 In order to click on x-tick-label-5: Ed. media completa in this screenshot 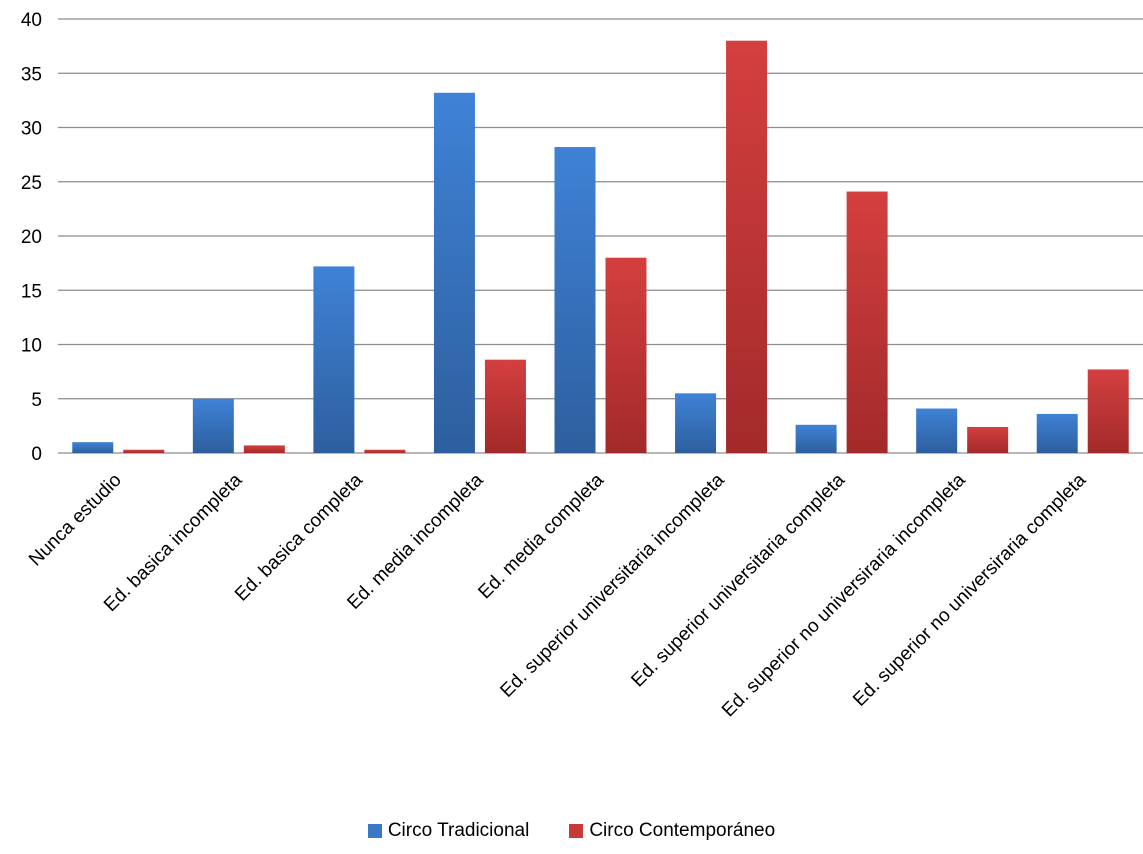, I will do `click(541, 536)`.